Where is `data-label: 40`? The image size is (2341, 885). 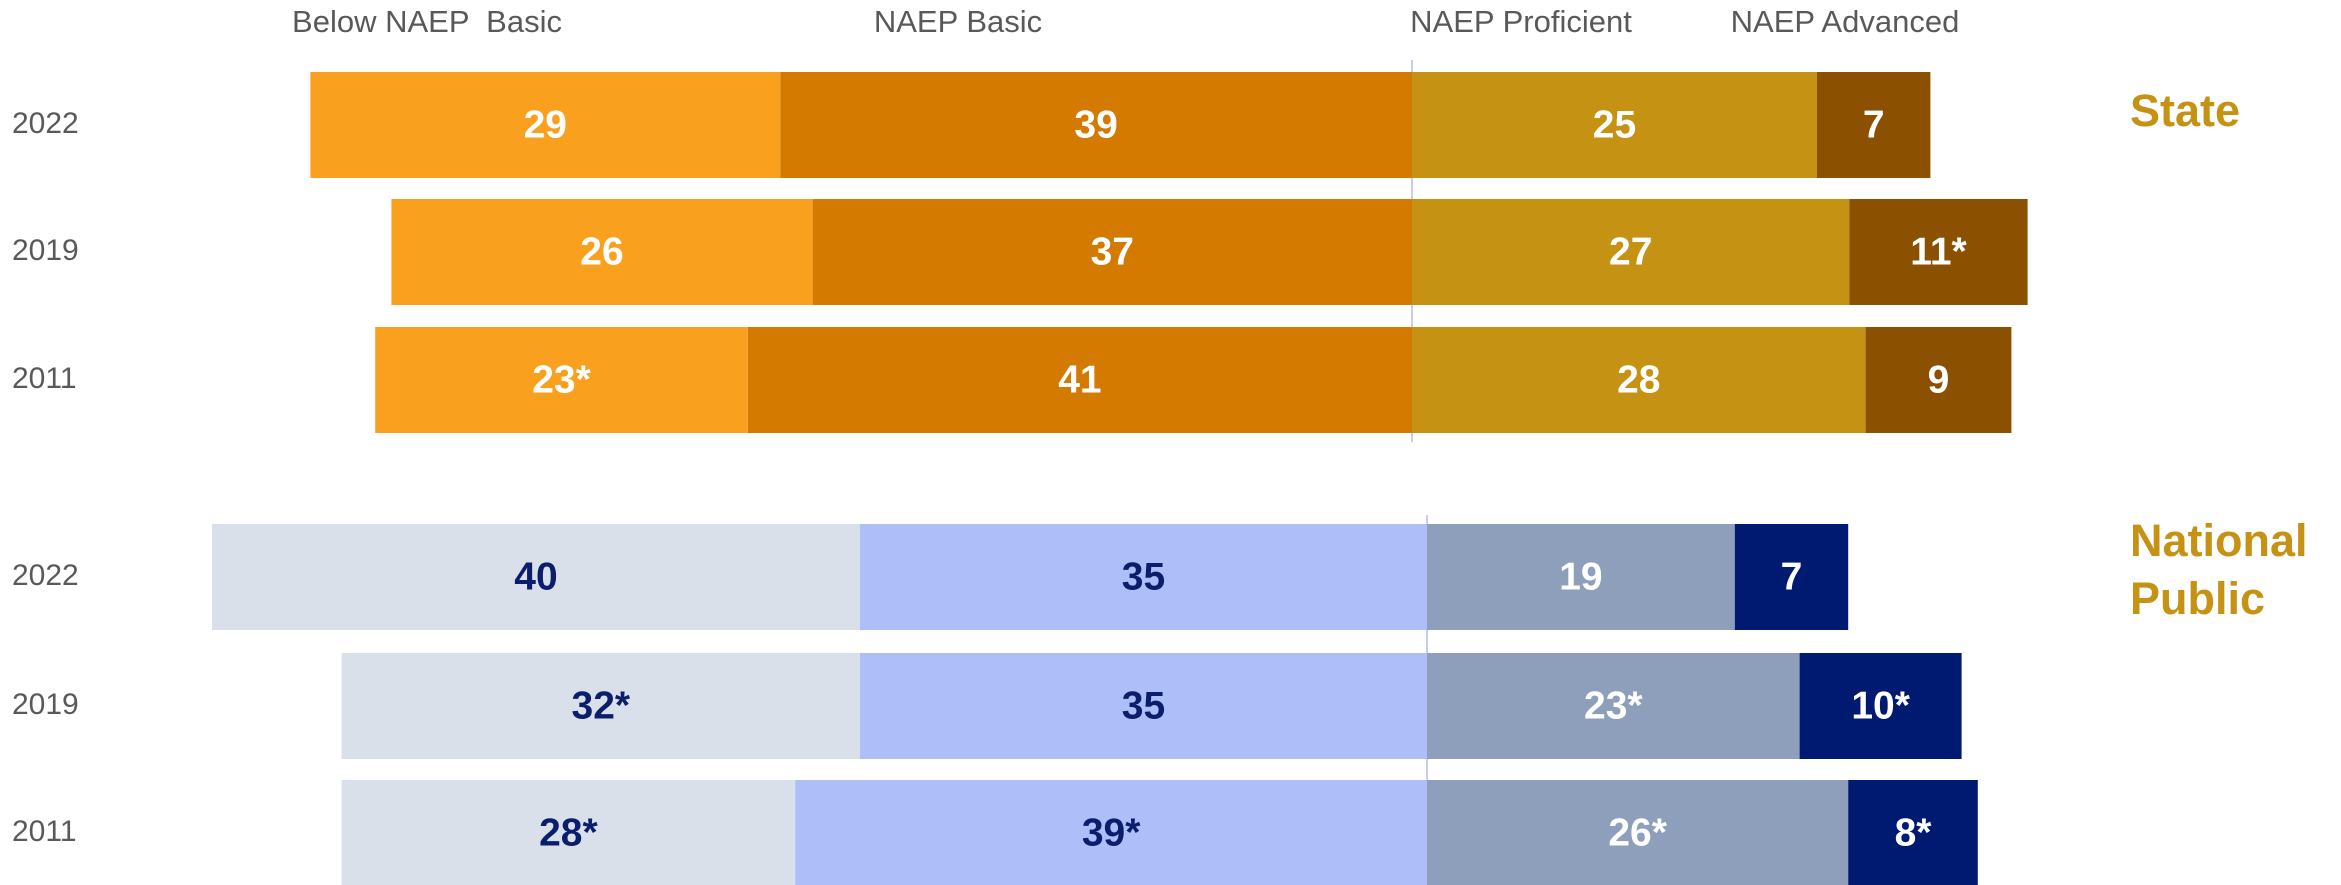
data-label: 40 is located at coordinates (535, 576).